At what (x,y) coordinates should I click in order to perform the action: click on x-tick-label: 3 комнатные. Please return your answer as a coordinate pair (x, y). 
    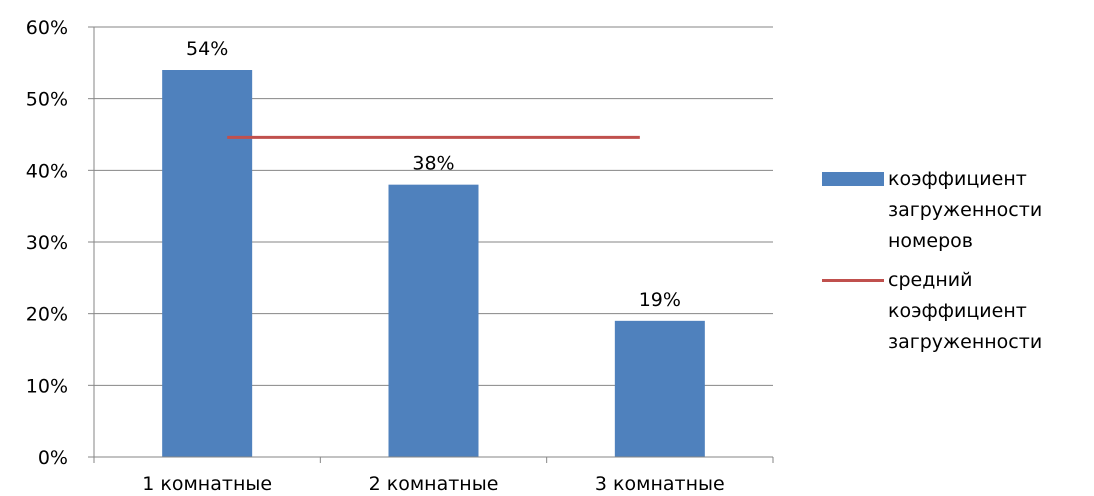
    Looking at the image, I should click on (660, 484).